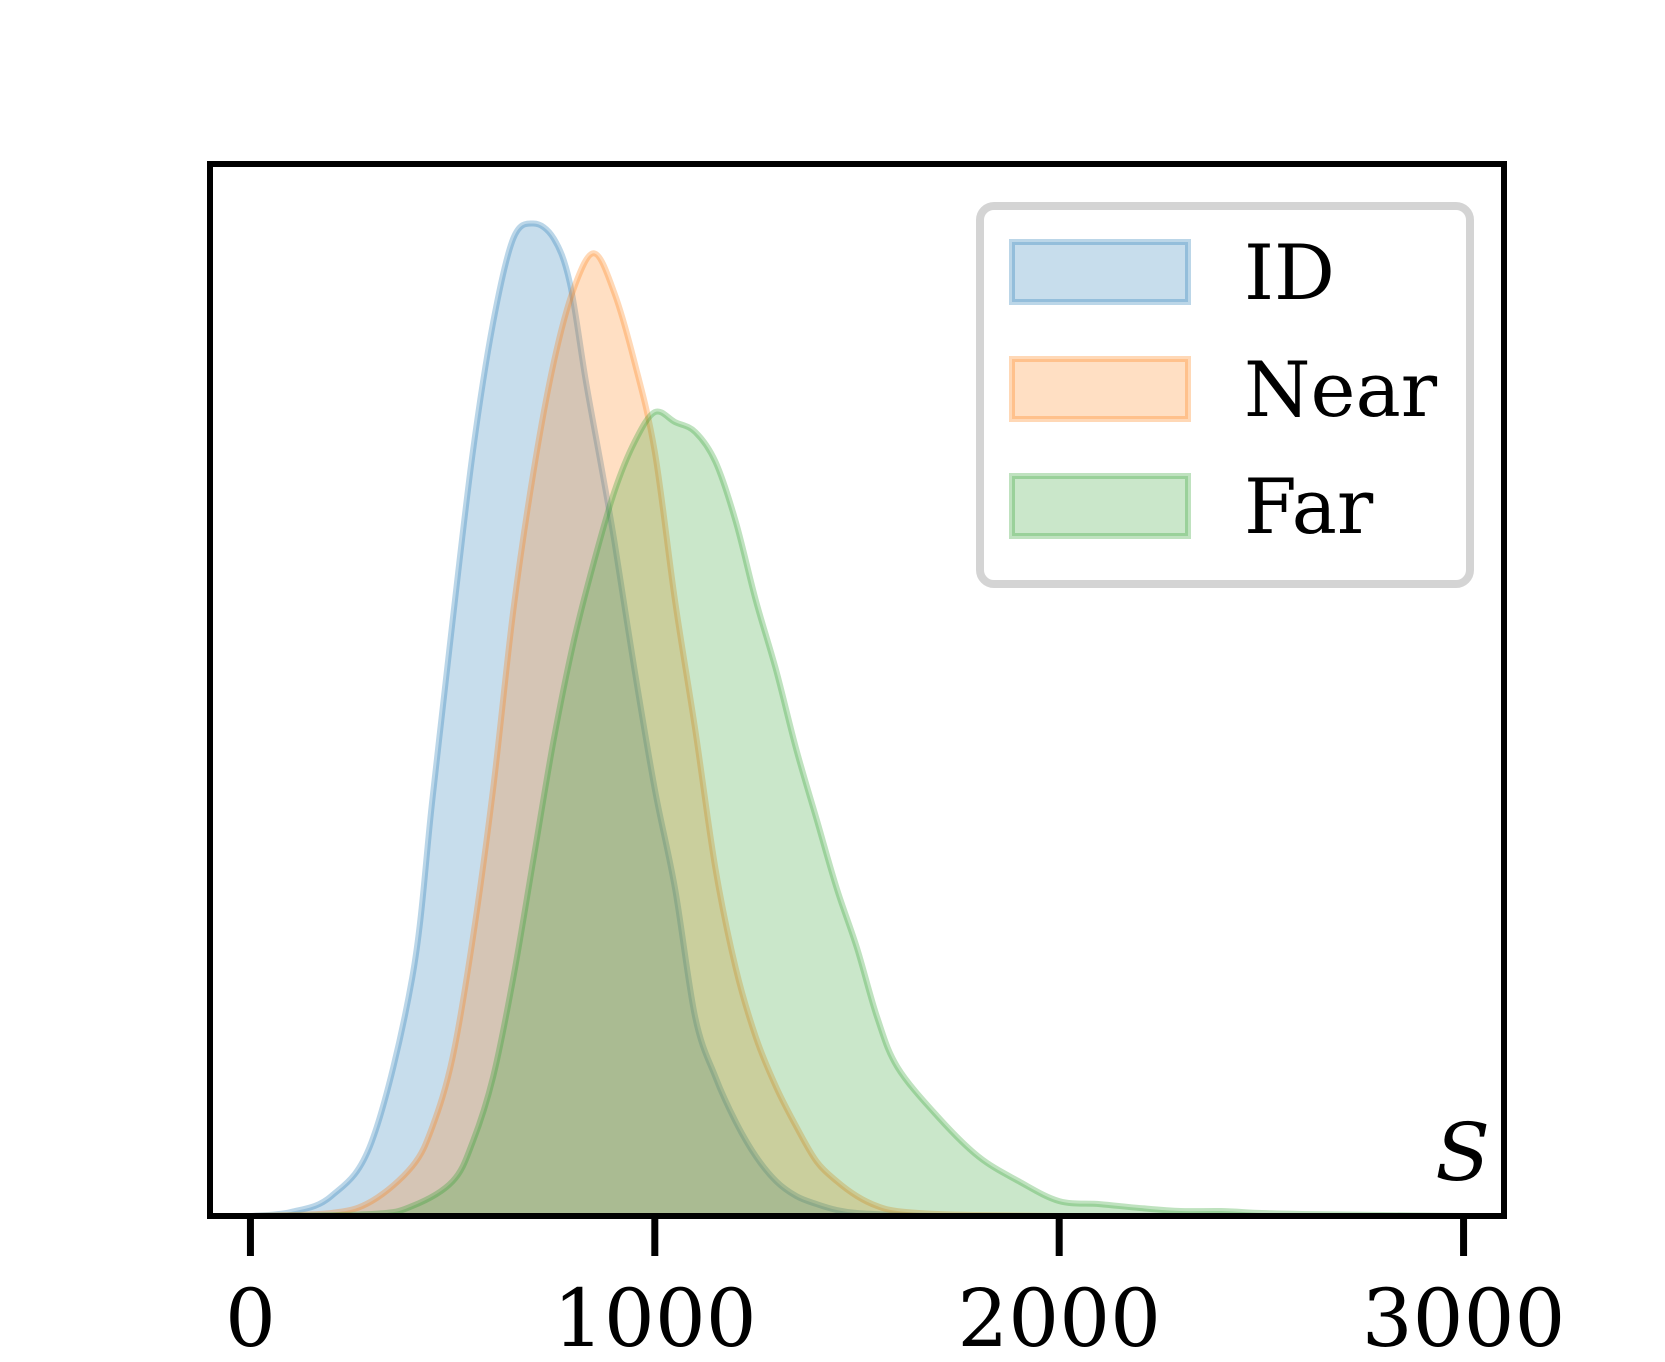 The width and height of the screenshot is (1665, 1362). What do you see at coordinates (1223, 389) in the screenshot?
I see `legend-items: ID Near Far` at bounding box center [1223, 389].